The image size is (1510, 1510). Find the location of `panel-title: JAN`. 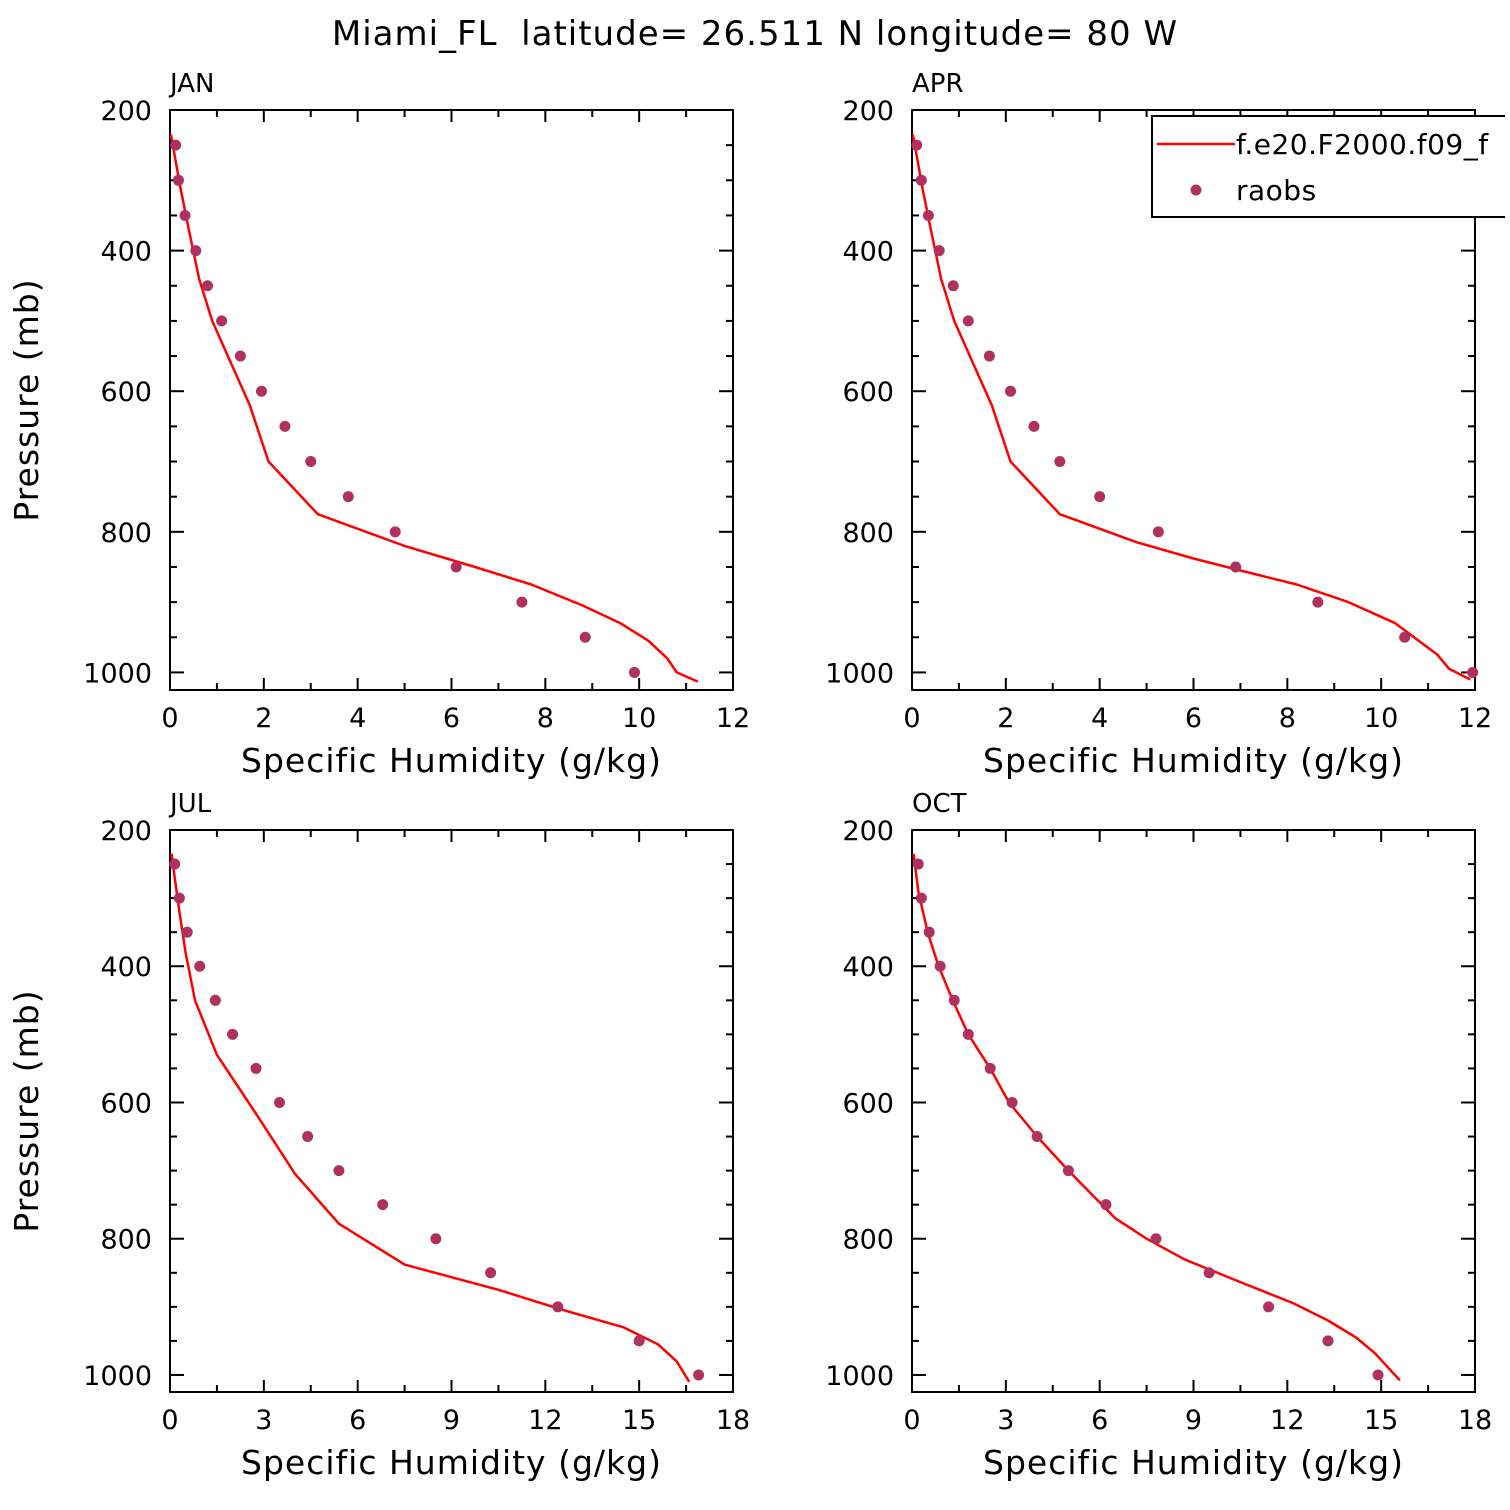

panel-title: JAN is located at coordinates (191, 84).